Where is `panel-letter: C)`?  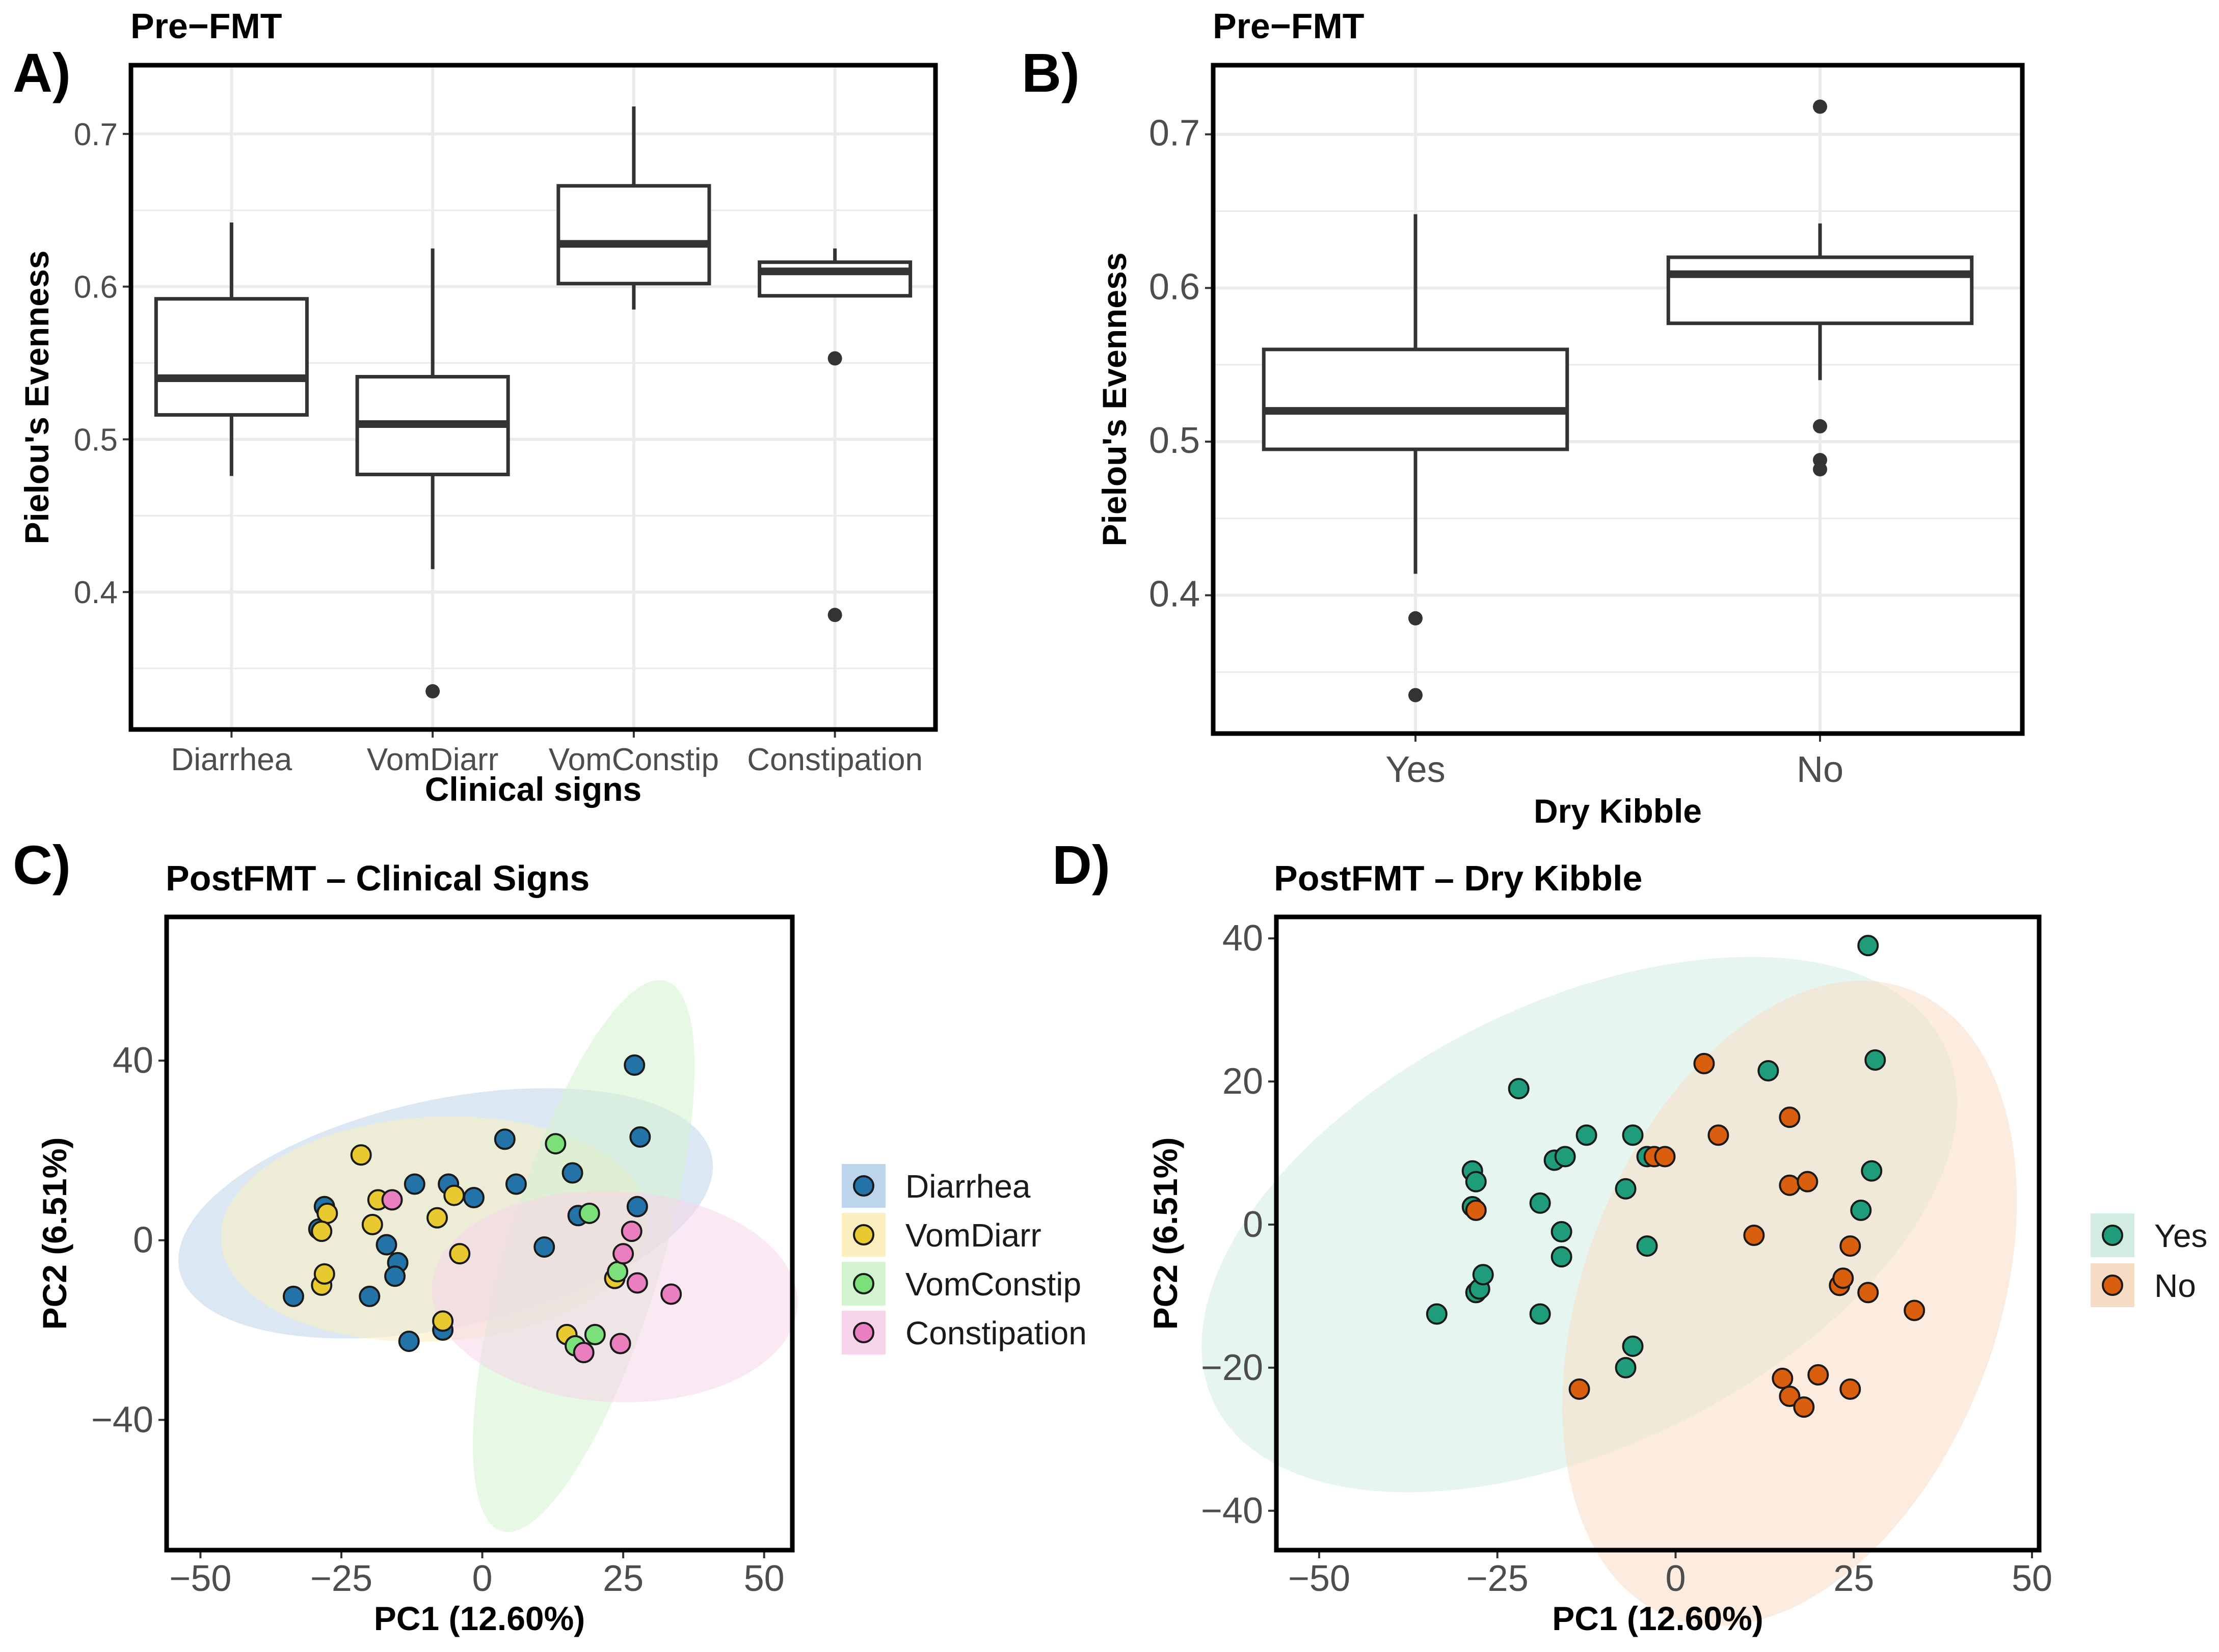
panel-letter: C) is located at coordinates (42, 865).